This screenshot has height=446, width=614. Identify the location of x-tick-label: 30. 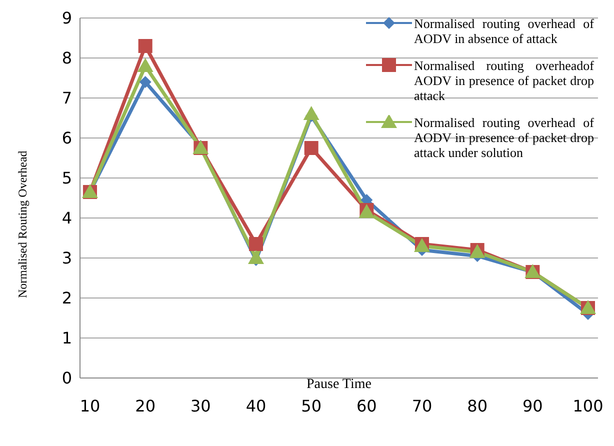
(200, 406).